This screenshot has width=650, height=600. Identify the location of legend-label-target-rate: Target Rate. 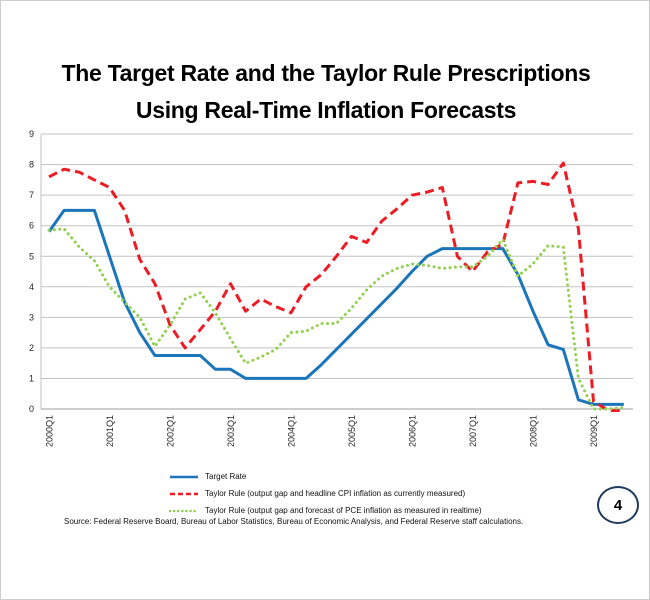
(226, 476).